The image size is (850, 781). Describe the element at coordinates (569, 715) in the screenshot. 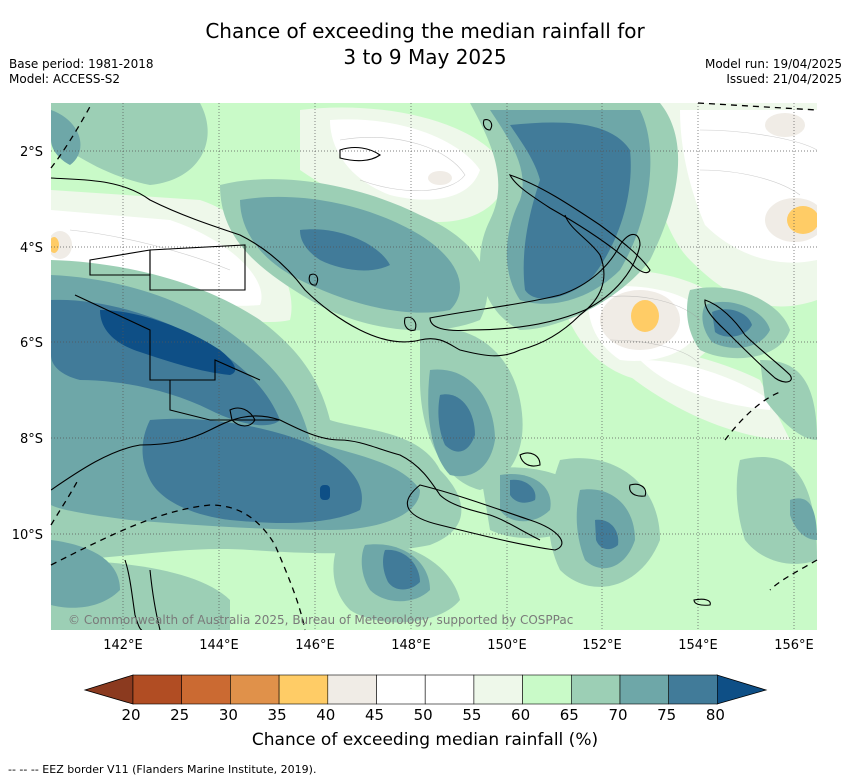

I see `colorbar-tick-label: 65` at that location.